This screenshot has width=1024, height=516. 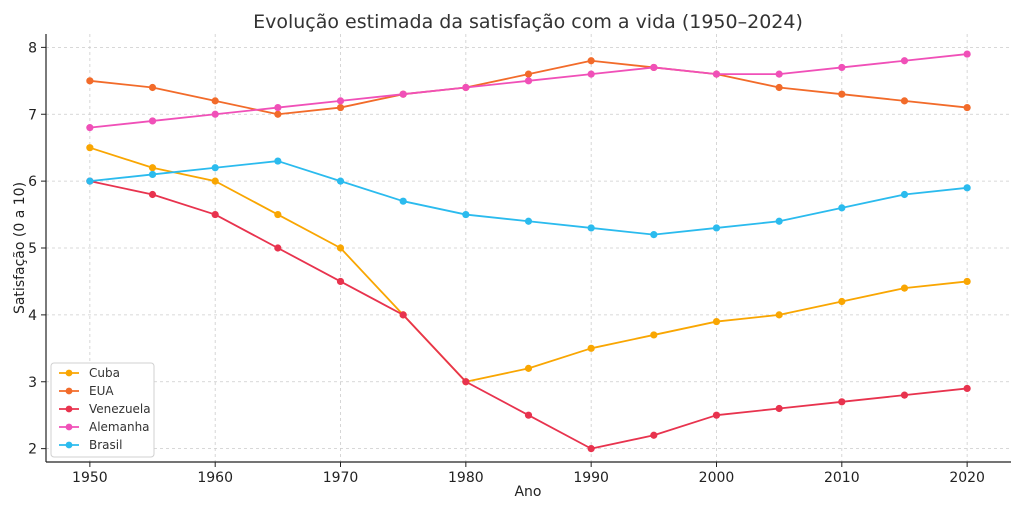 I want to click on legend-label: Brasil, so click(x=105, y=445).